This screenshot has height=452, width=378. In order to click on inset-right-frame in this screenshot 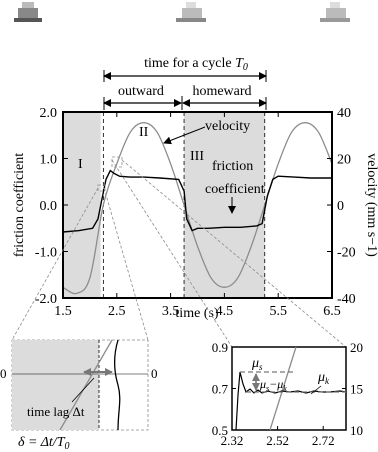, I will do `click(289, 388)`.